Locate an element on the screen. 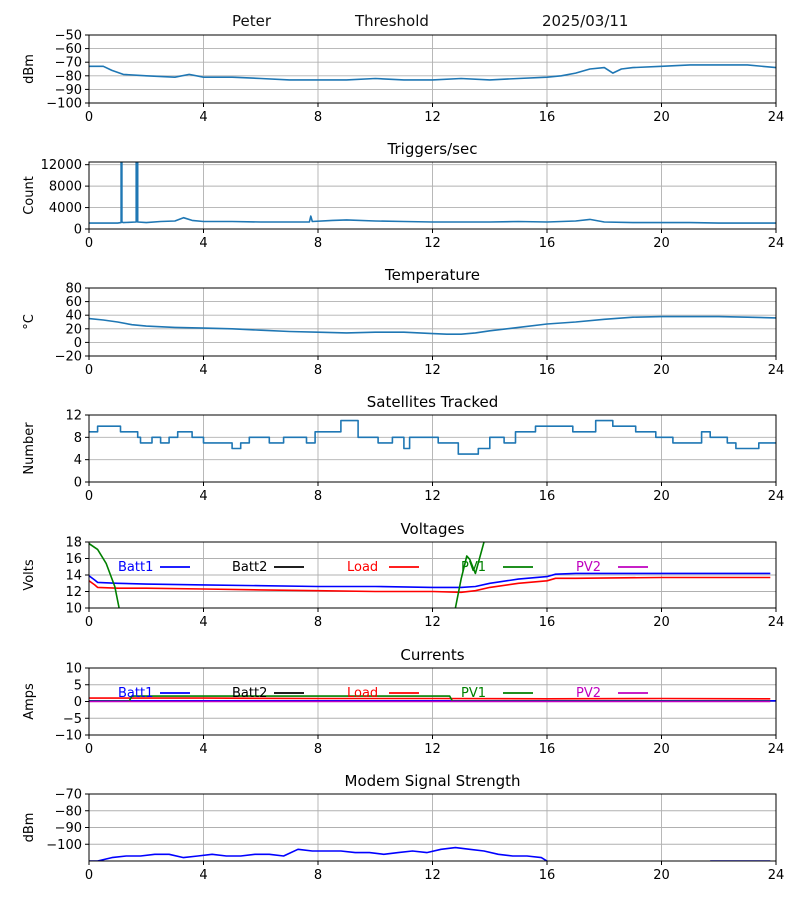 This screenshot has width=800, height=900. y-axis-label: Count is located at coordinates (29, 195).